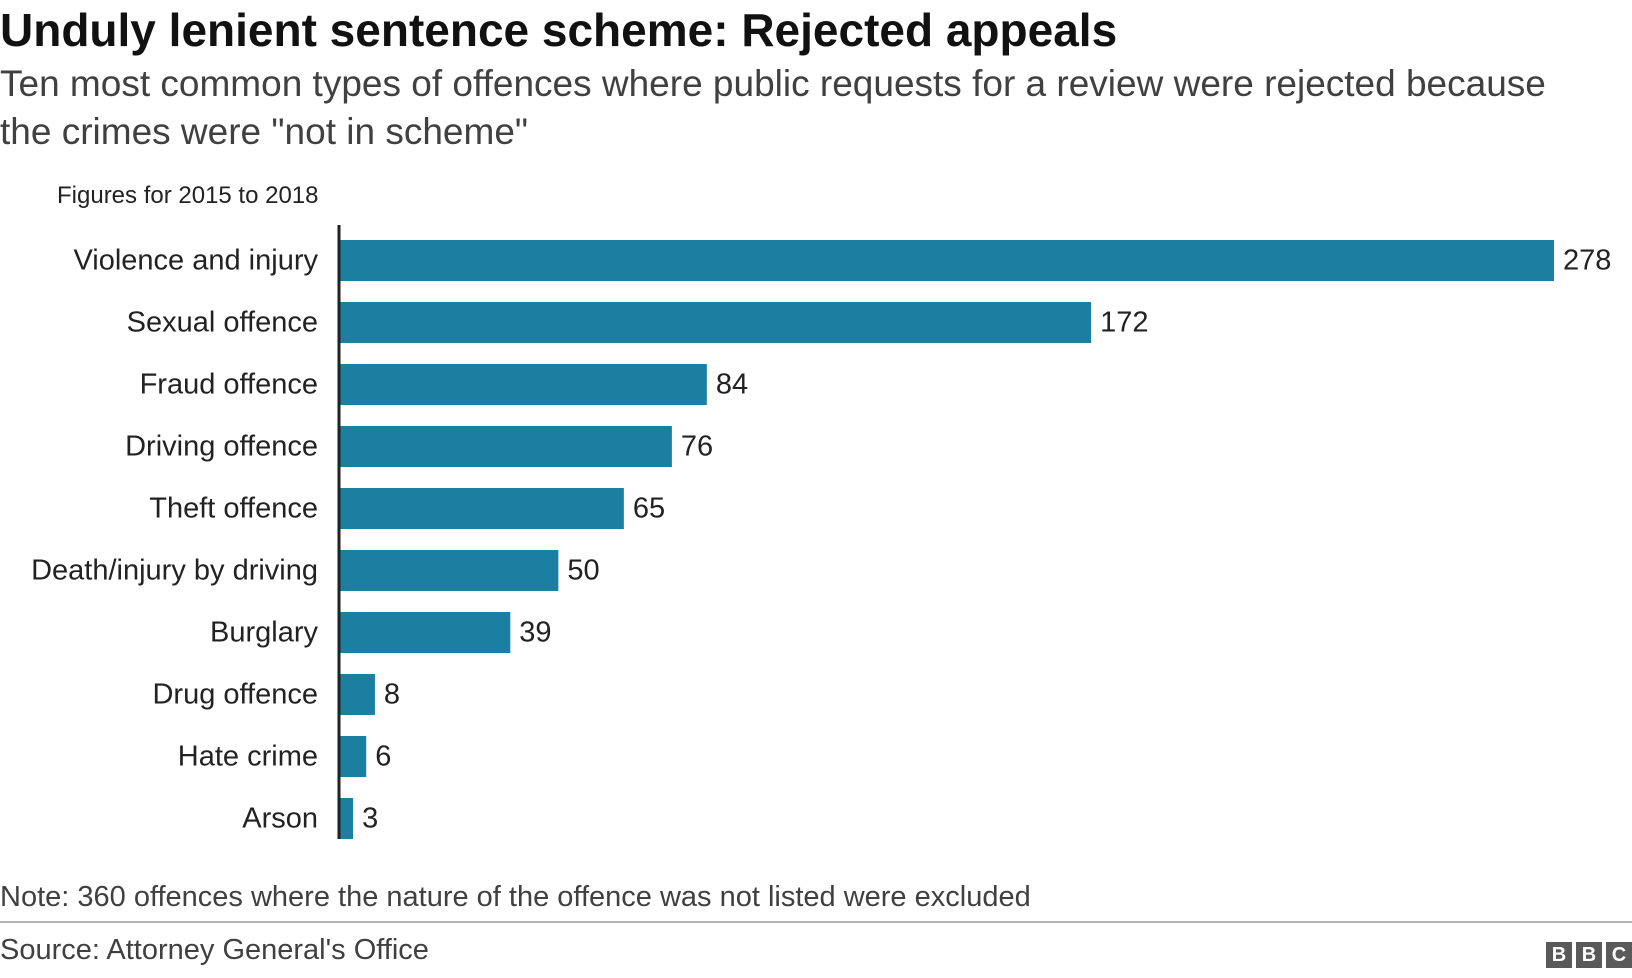  Describe the element at coordinates (280, 819) in the screenshot. I see `category-label: Arson` at that location.